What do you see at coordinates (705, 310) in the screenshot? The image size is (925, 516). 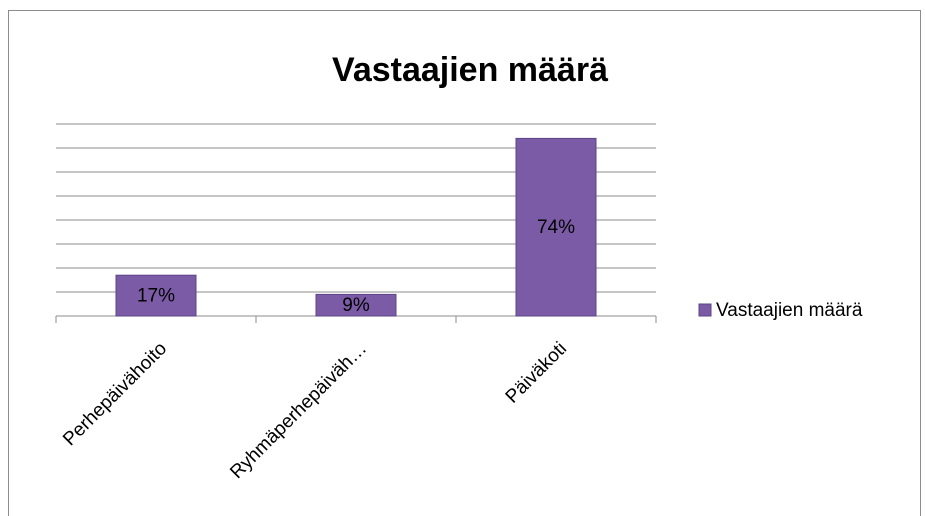 I see `legend-swatch` at bounding box center [705, 310].